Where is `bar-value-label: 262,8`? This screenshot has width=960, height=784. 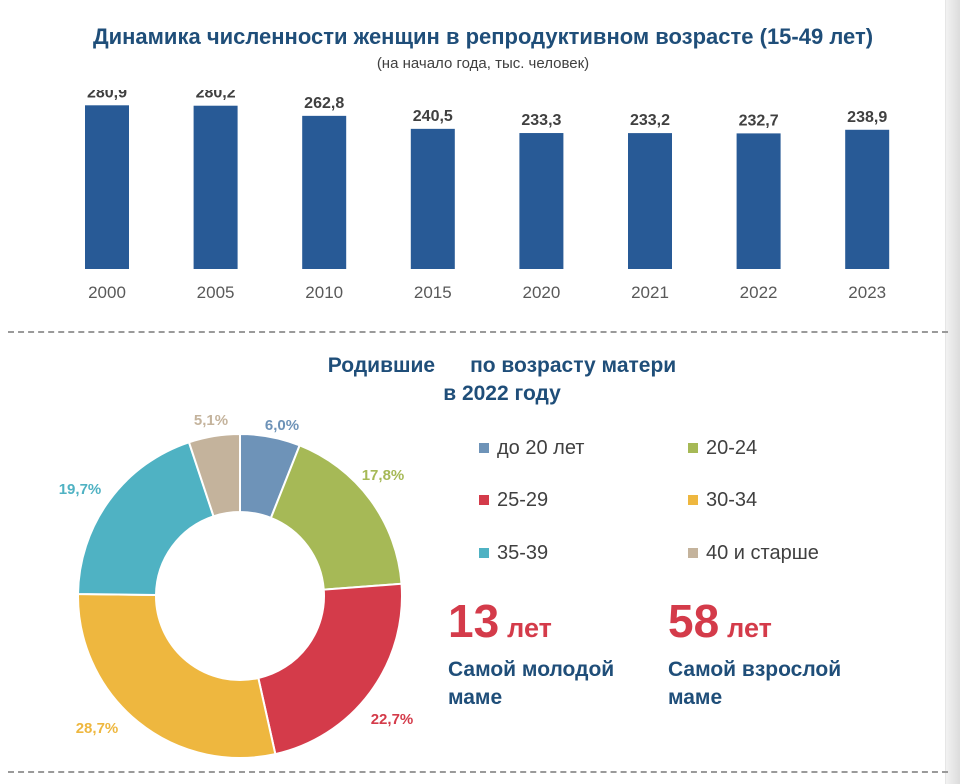
bar-value-label: 262,8 is located at coordinates (324, 103).